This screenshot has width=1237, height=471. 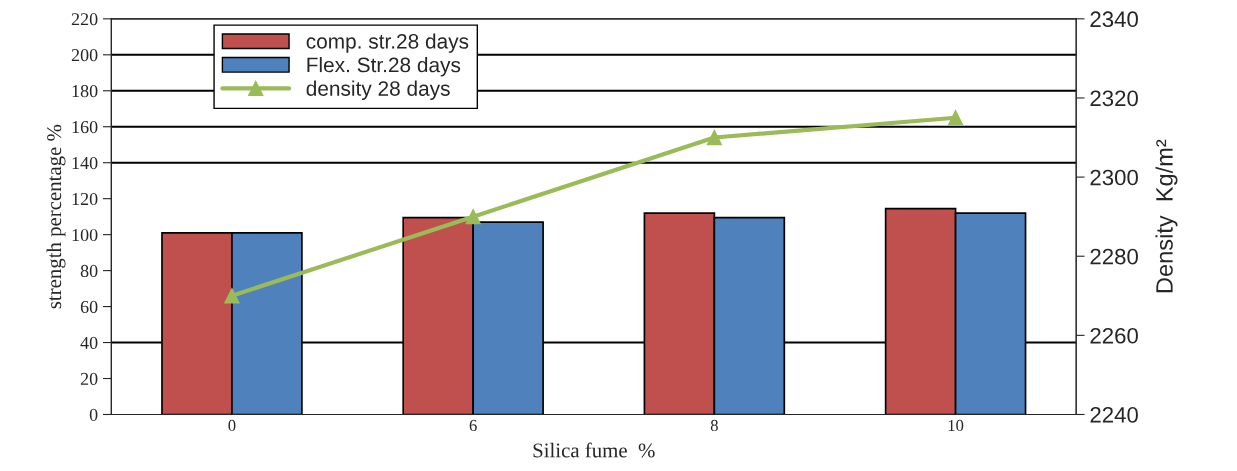 I want to click on y-tick-label: 180, so click(x=85, y=91).